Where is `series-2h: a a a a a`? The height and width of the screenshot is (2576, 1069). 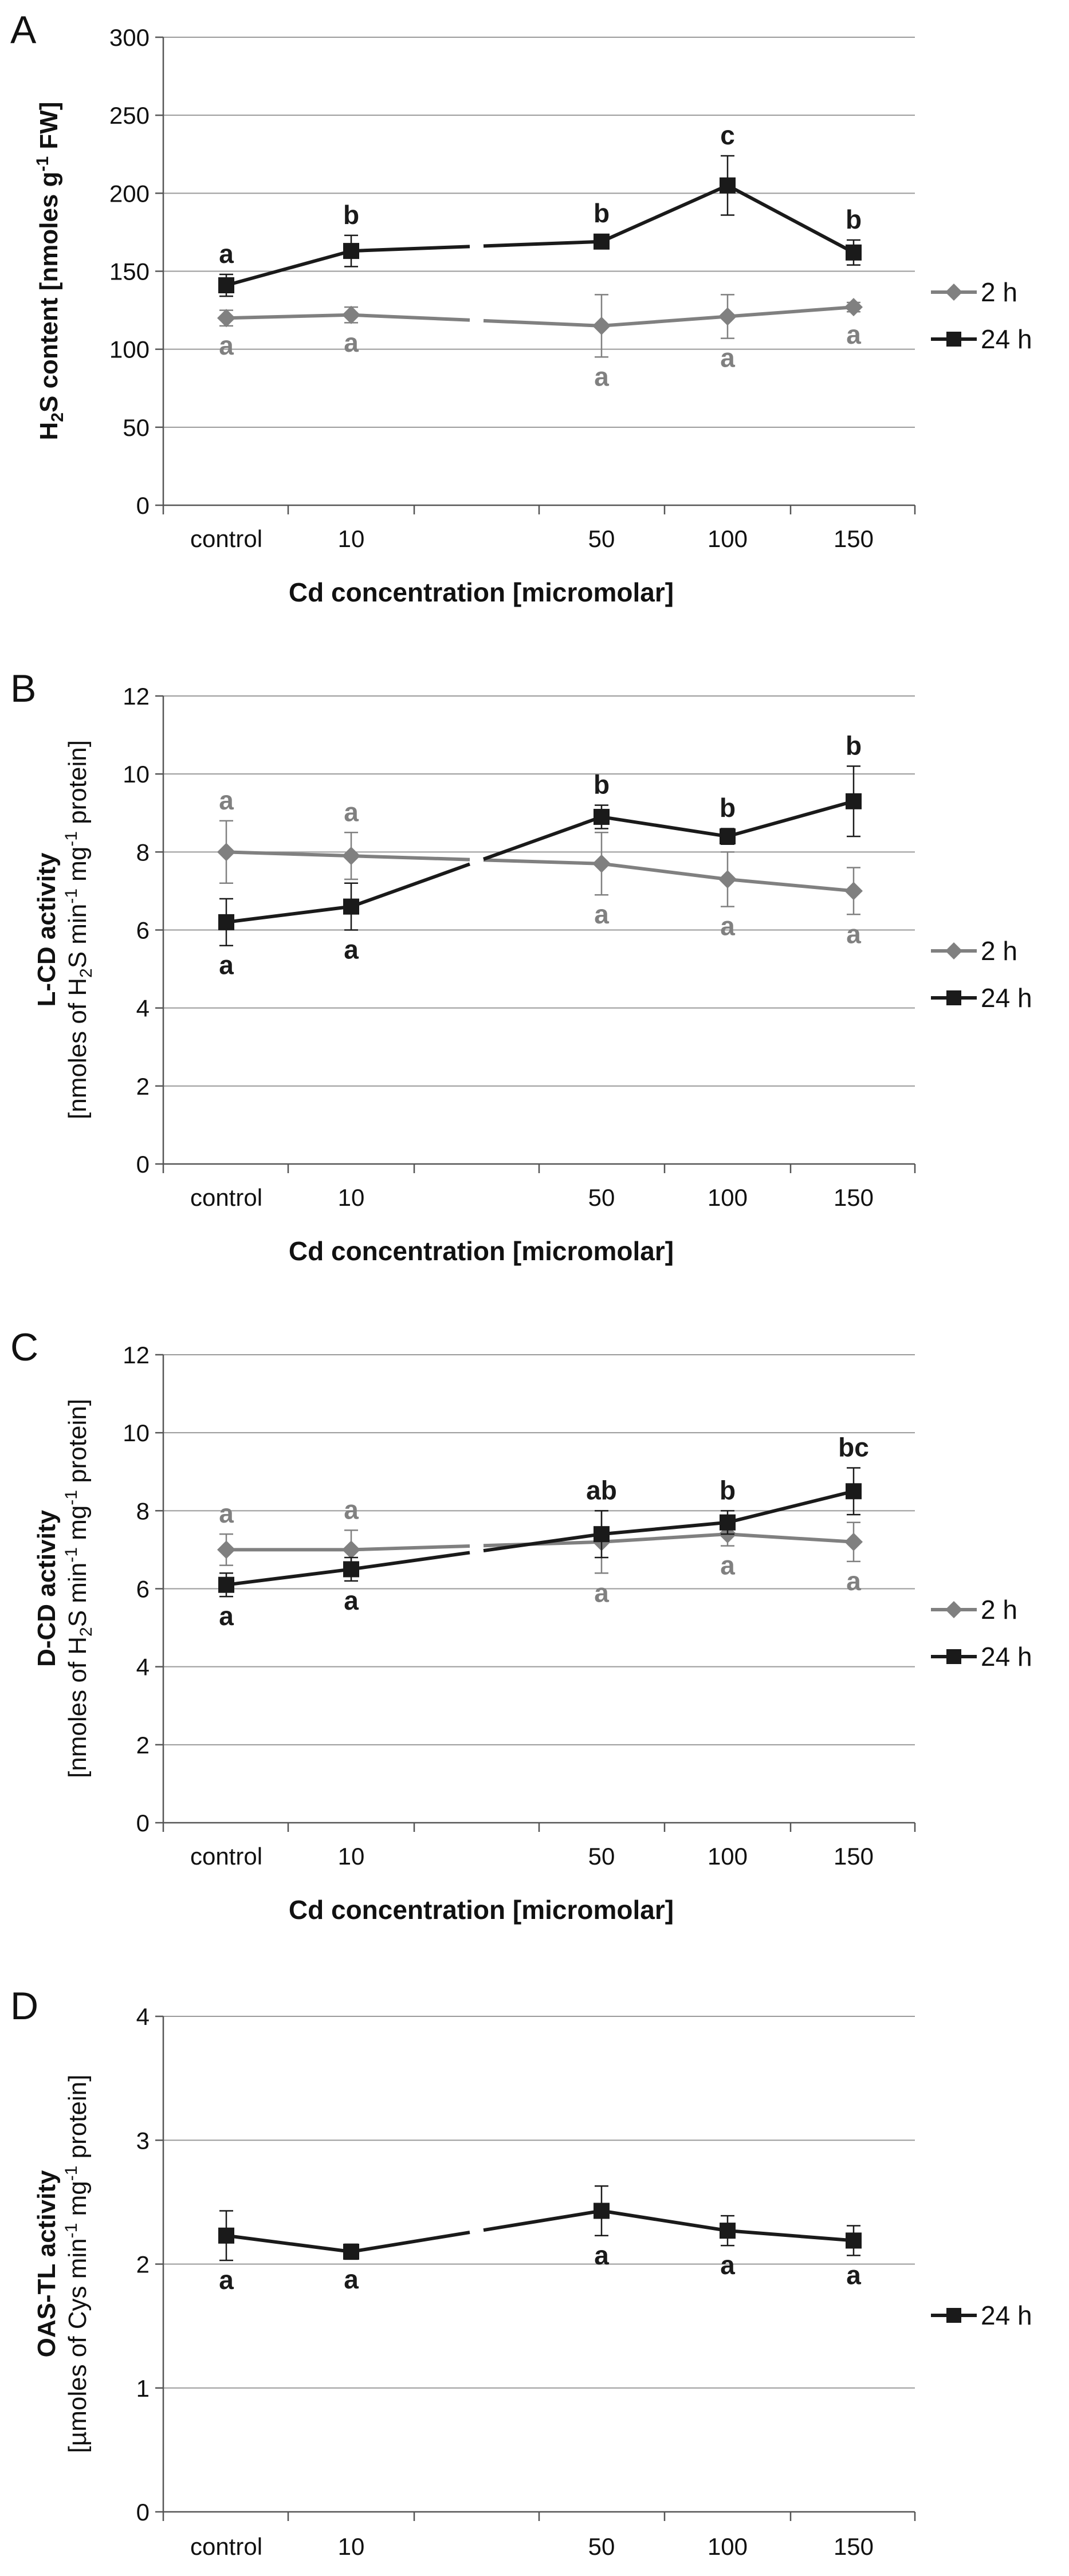
series-2h: a a a a a is located at coordinates (540, 867).